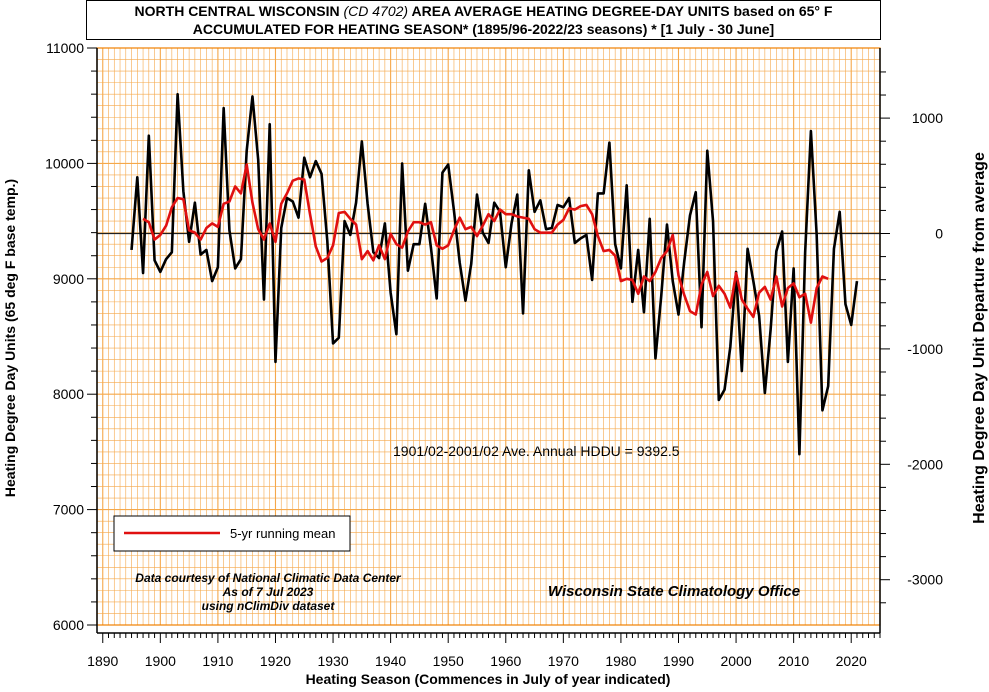  Describe the element at coordinates (269, 606) in the screenshot. I see `credit-line-3: using nClimDiv dataset` at that location.